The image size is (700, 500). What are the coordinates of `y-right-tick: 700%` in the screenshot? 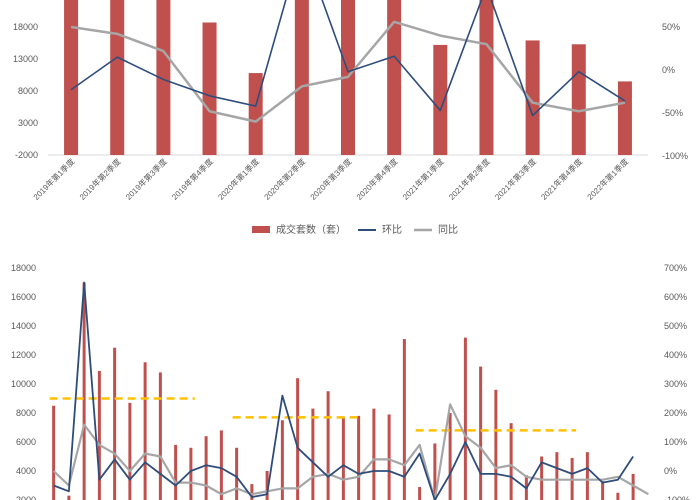 It's located at (675, 268).